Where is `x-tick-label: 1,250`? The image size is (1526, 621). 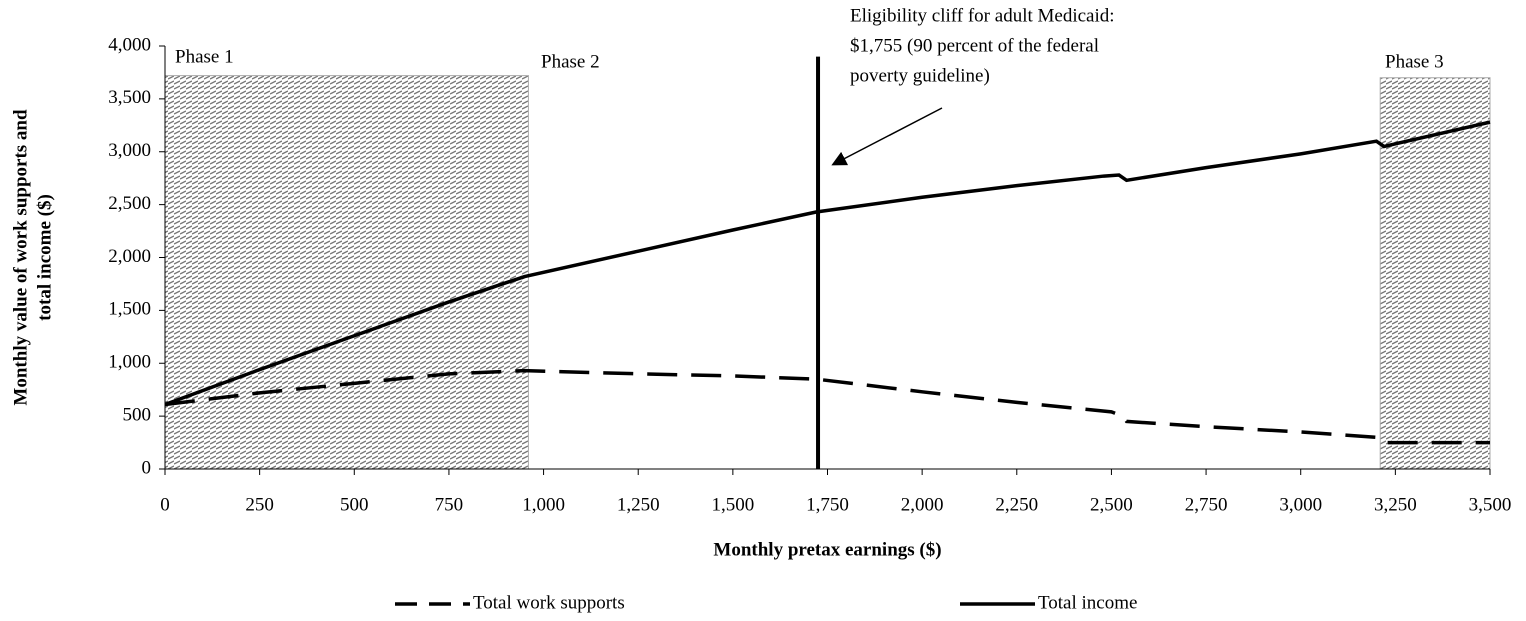
x-tick-label: 1,250 is located at coordinates (638, 504).